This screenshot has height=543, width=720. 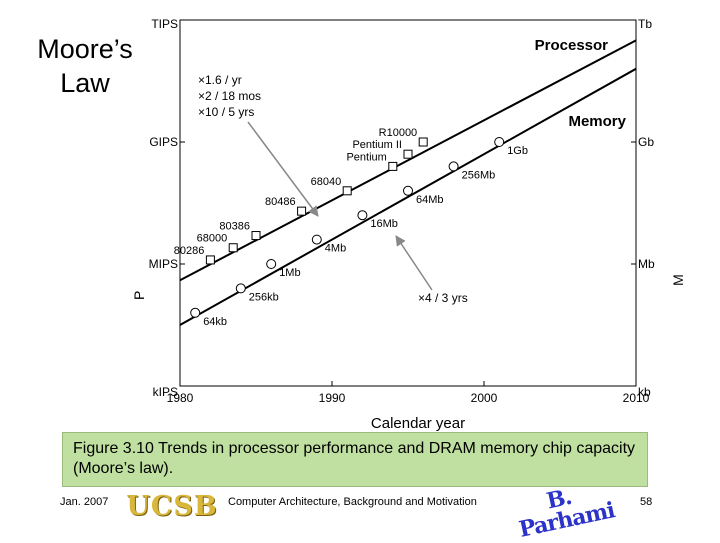 I want to click on memory-point-1gb-label: 1Gb, so click(x=517, y=151).